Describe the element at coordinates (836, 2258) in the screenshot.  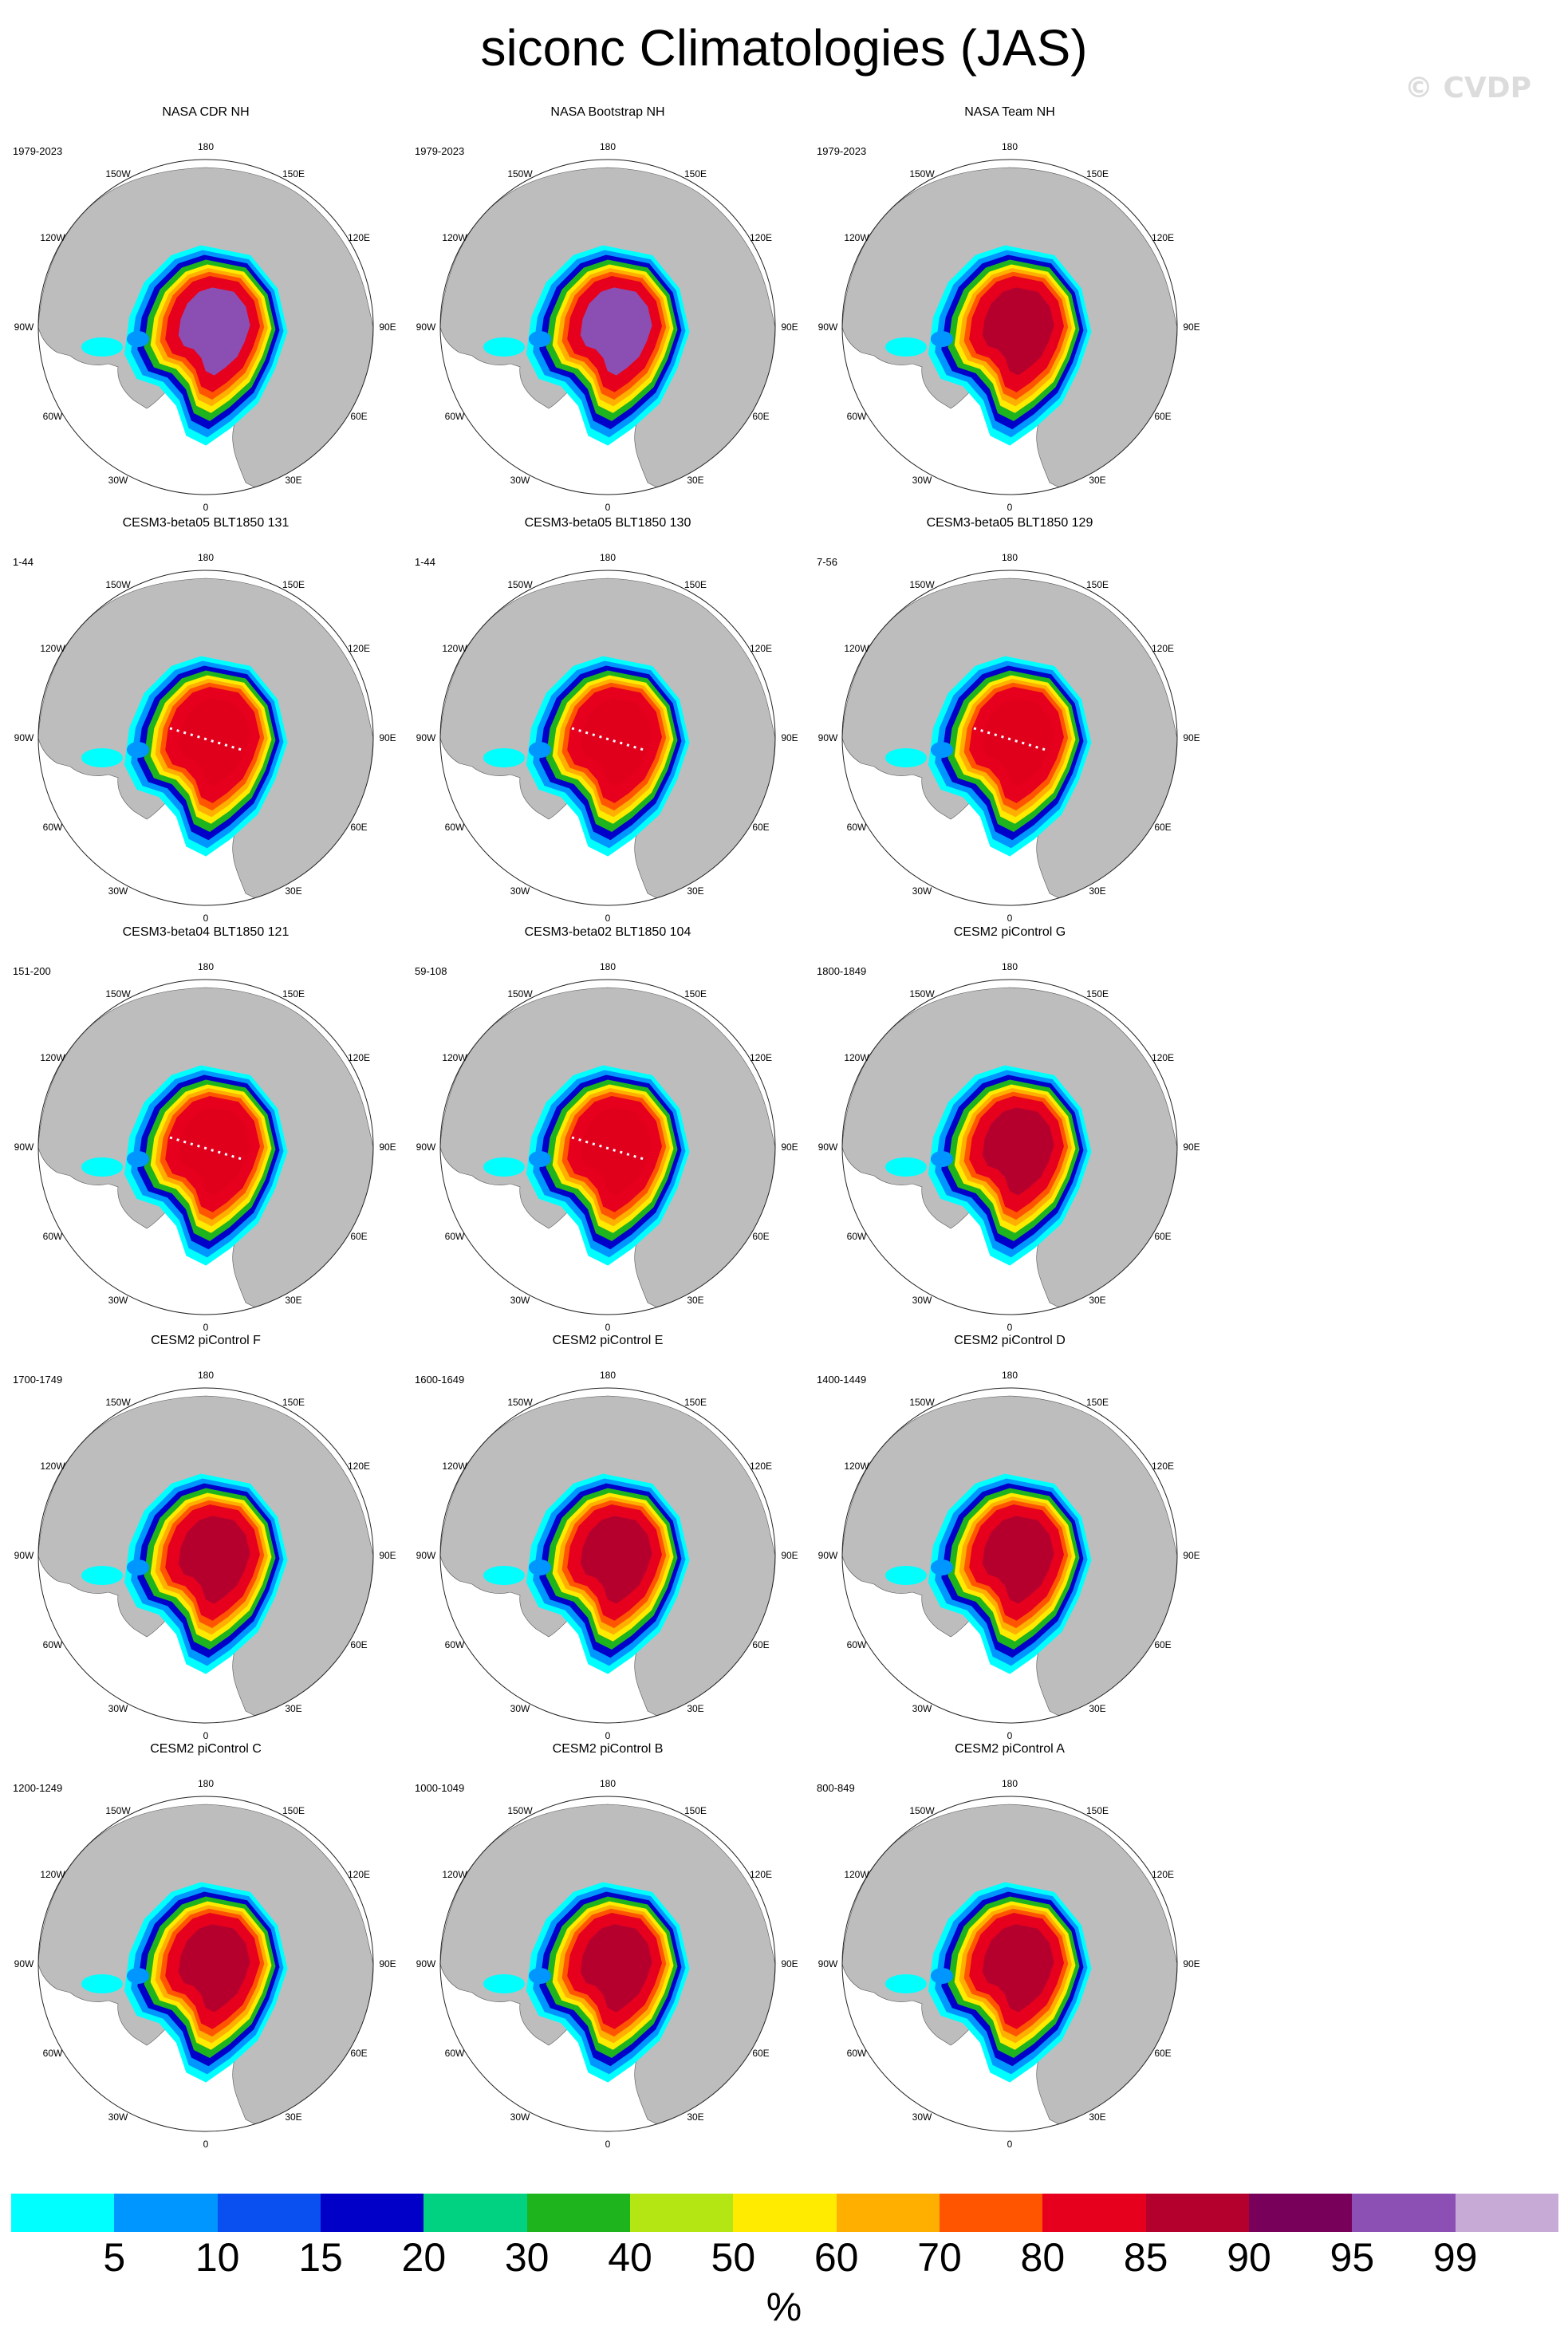
I see `colorbar-tick: 60` at that location.